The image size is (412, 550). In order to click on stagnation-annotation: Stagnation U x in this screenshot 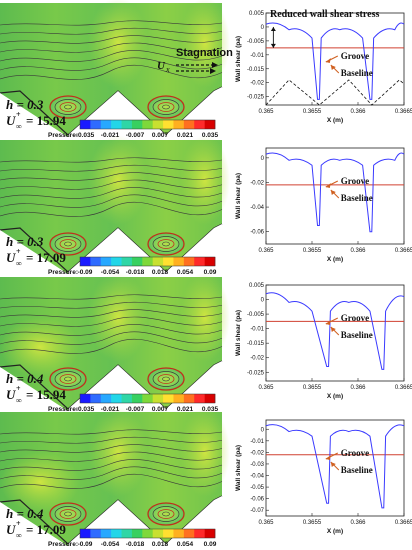, I will do `click(195, 60)`.